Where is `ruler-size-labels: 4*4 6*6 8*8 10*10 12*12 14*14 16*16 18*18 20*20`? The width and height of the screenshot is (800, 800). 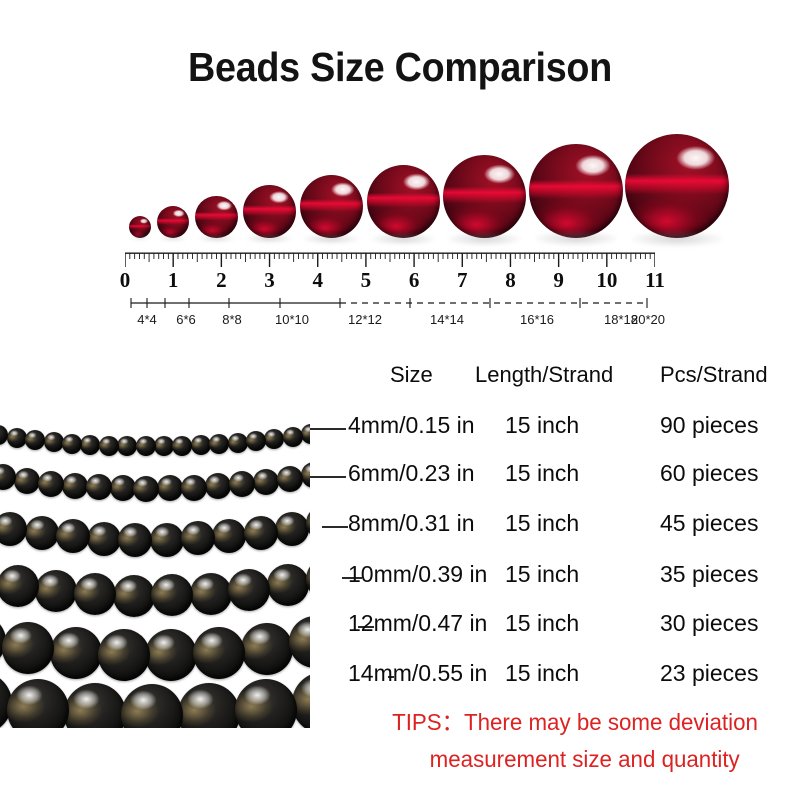
ruler-size-labels: 4*4 6*6 8*8 10*10 12*12 14*14 16*16 18*18 20*20 is located at coordinates (395, 324).